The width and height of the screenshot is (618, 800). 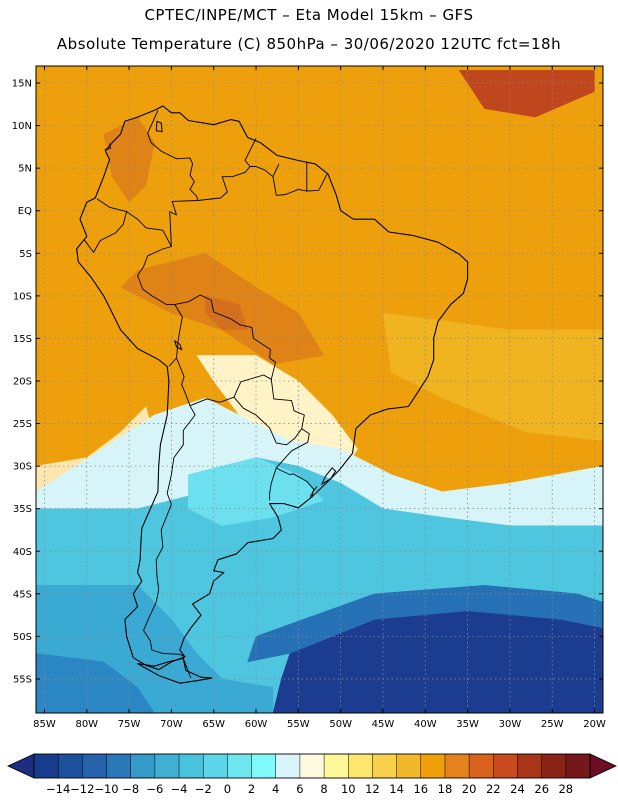 I want to click on lon-tick-label: 75W, so click(x=129, y=724).